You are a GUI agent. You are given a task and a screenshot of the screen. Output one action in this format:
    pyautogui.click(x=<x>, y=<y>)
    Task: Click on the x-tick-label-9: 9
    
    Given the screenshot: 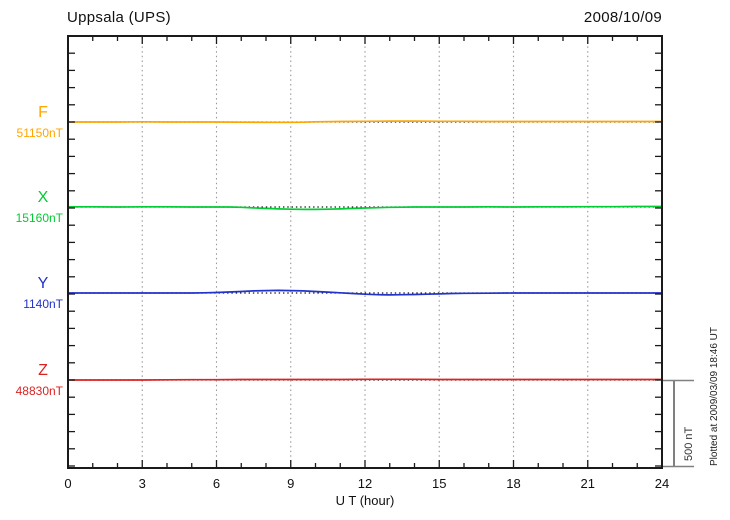 What is the action you would take?
    pyautogui.click(x=291, y=483)
    